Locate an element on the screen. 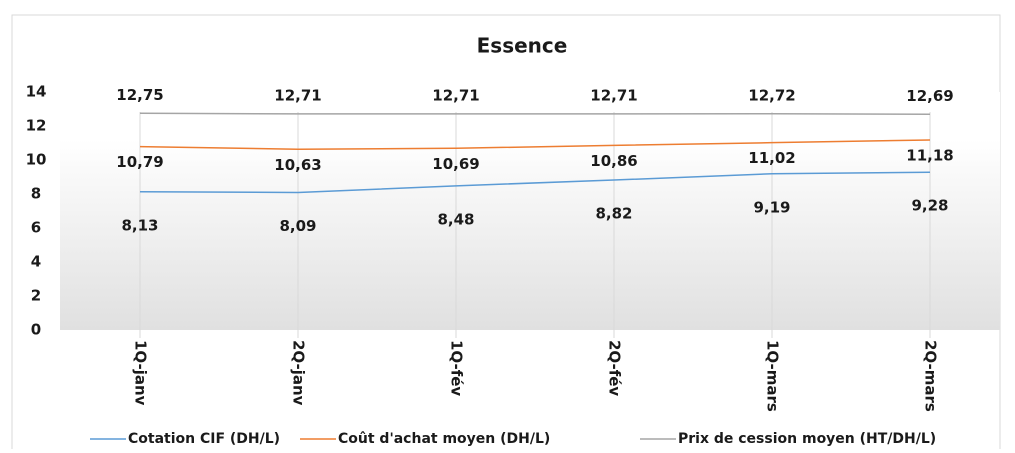 This screenshot has width=1015, height=453. chart-title: Essence is located at coordinates (522, 46).